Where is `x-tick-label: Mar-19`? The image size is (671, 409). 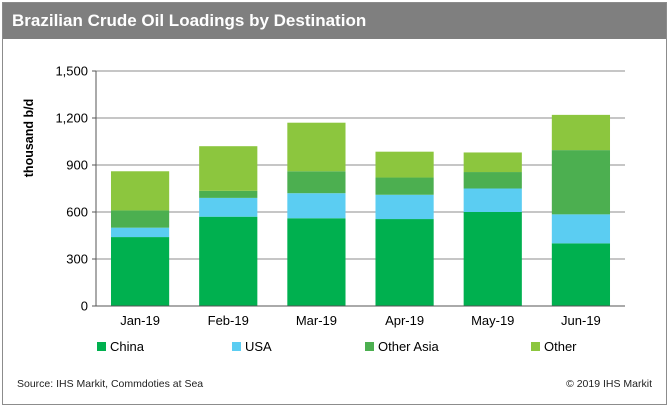 x-tick-label: Mar-19 is located at coordinates (316, 320).